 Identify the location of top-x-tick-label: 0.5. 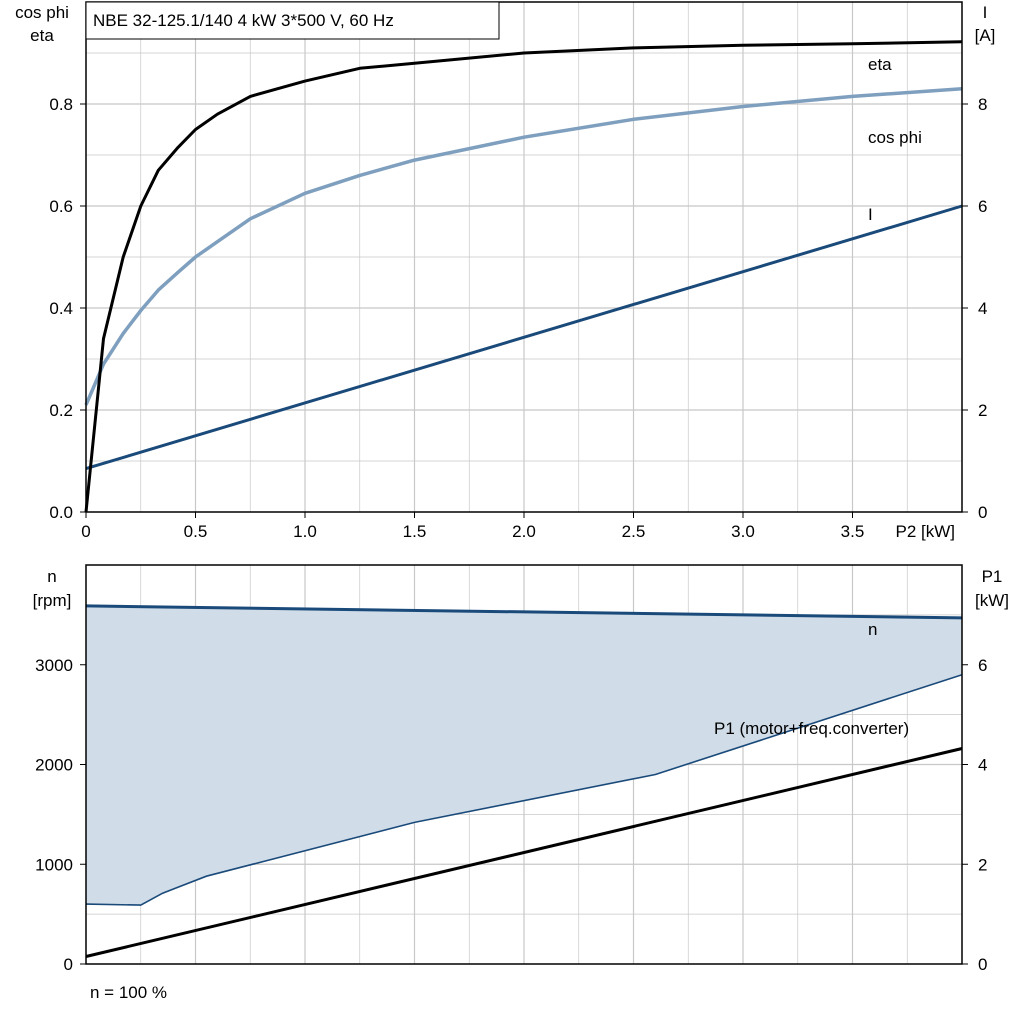
(196, 531).